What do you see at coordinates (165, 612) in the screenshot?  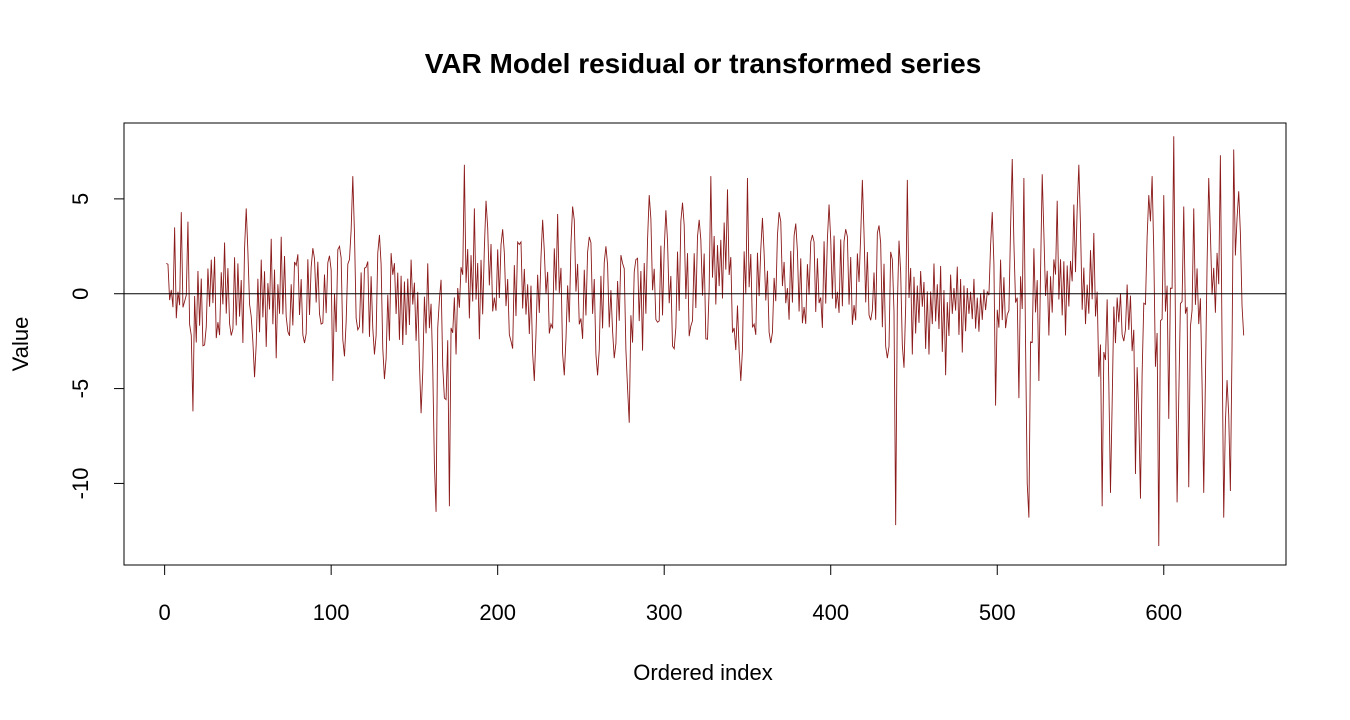 I see `x-tick-label: 0` at bounding box center [165, 612].